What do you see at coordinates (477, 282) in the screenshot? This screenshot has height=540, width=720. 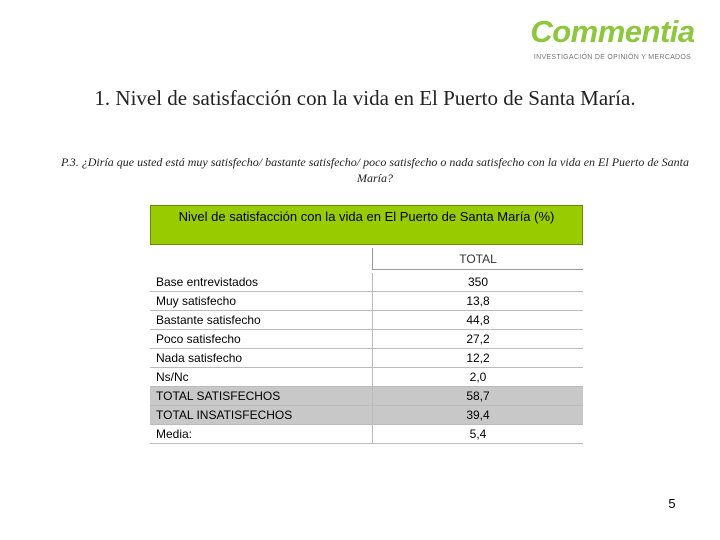 I see `row-value: 350` at bounding box center [477, 282].